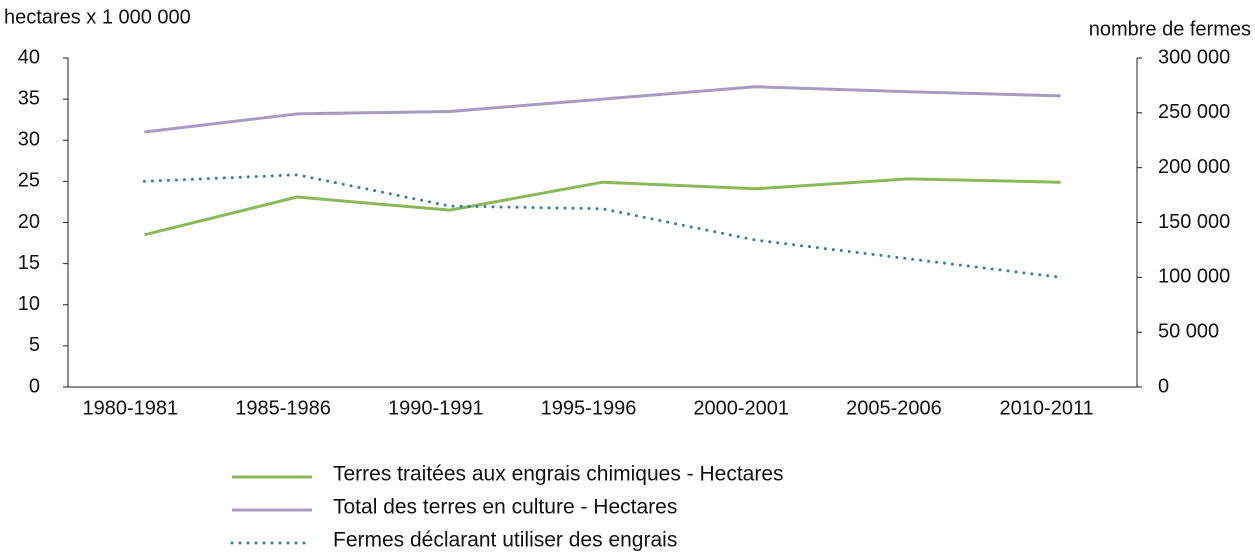 The width and height of the screenshot is (1255, 554). Describe the element at coordinates (34, 345) in the screenshot. I see `y-tick-label: 5` at that location.